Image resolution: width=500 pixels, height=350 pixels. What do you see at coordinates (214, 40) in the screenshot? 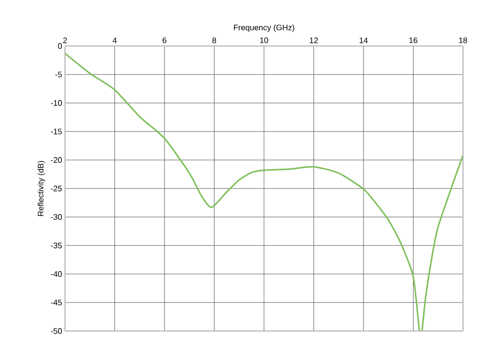
I see `x-tick-label: 8` at bounding box center [214, 40].